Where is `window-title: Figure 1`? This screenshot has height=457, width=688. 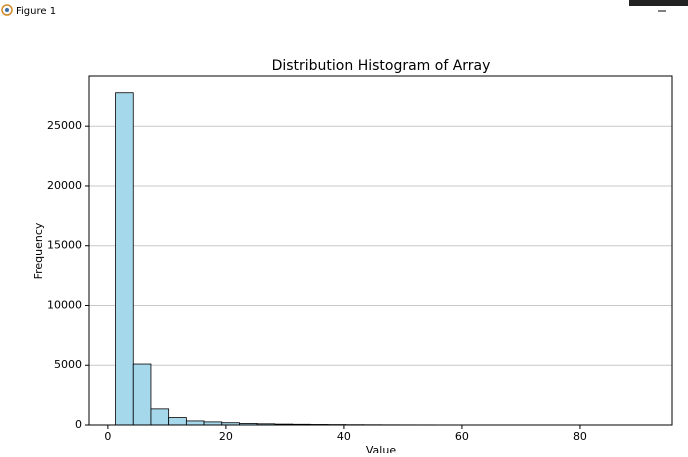
window-title: Figure 1 is located at coordinates (36, 11).